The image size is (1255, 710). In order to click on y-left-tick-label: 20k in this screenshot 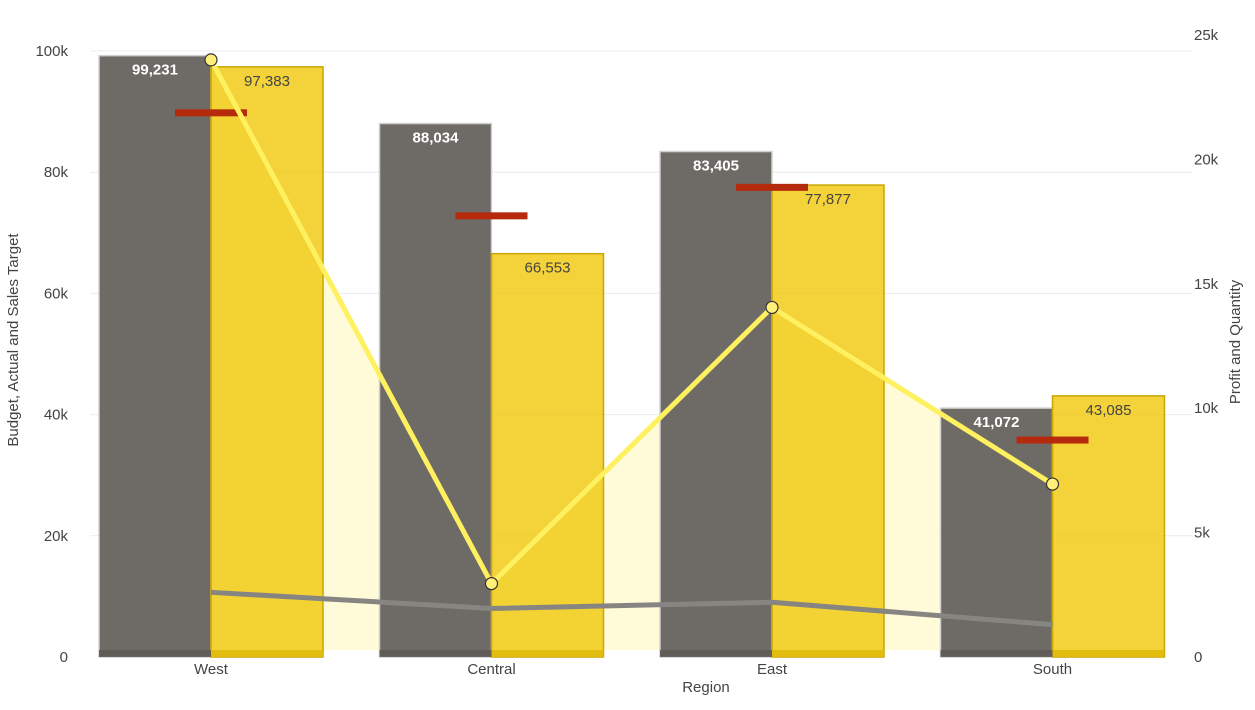, I will do `click(56, 536)`.